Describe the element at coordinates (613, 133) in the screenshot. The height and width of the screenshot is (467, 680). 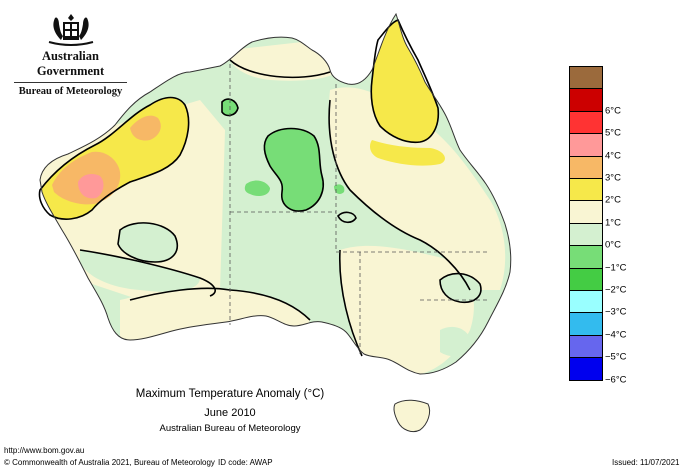
I see `legend-label: 5°C` at that location.